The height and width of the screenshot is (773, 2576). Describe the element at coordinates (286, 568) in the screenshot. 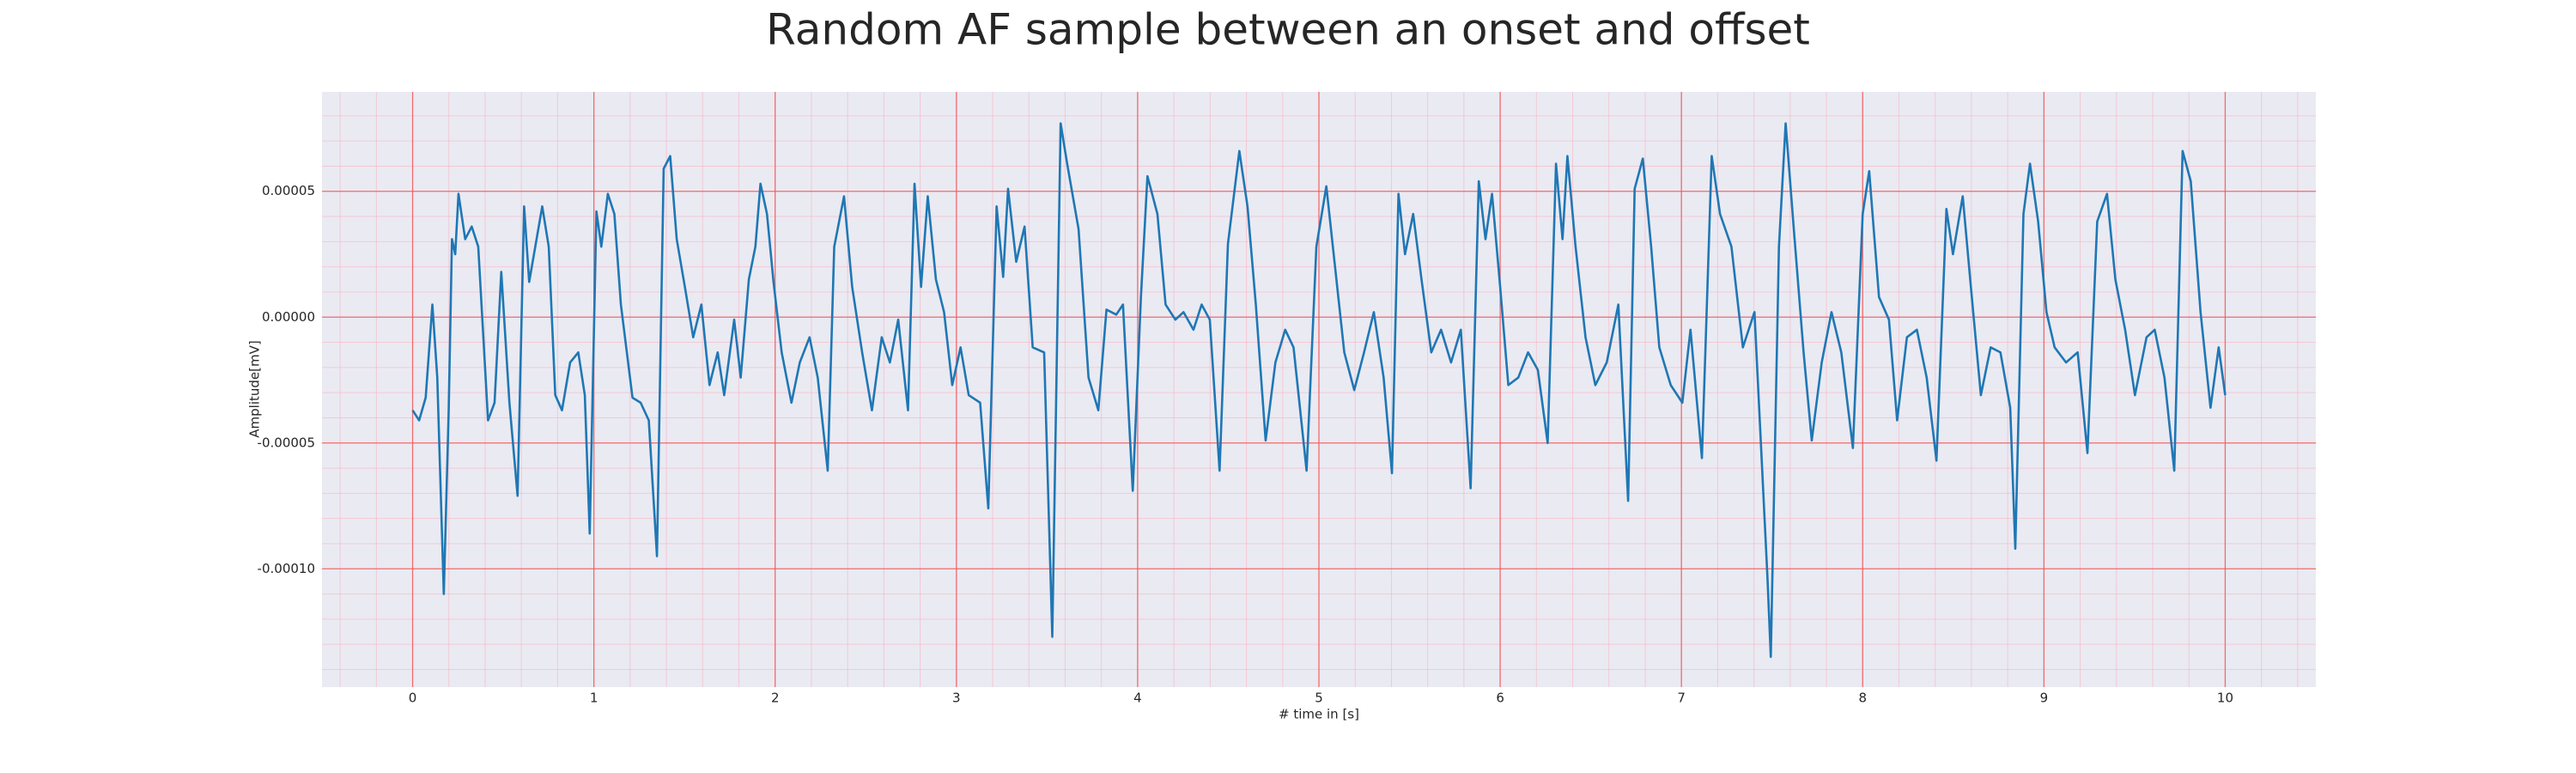

I see `y-tick-label: -0.00010` at that location.